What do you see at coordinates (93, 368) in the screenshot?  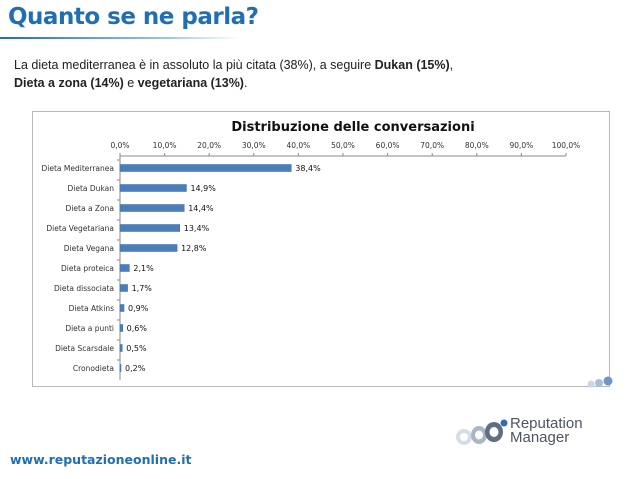 I see `category-label: Cronodieta` at bounding box center [93, 368].